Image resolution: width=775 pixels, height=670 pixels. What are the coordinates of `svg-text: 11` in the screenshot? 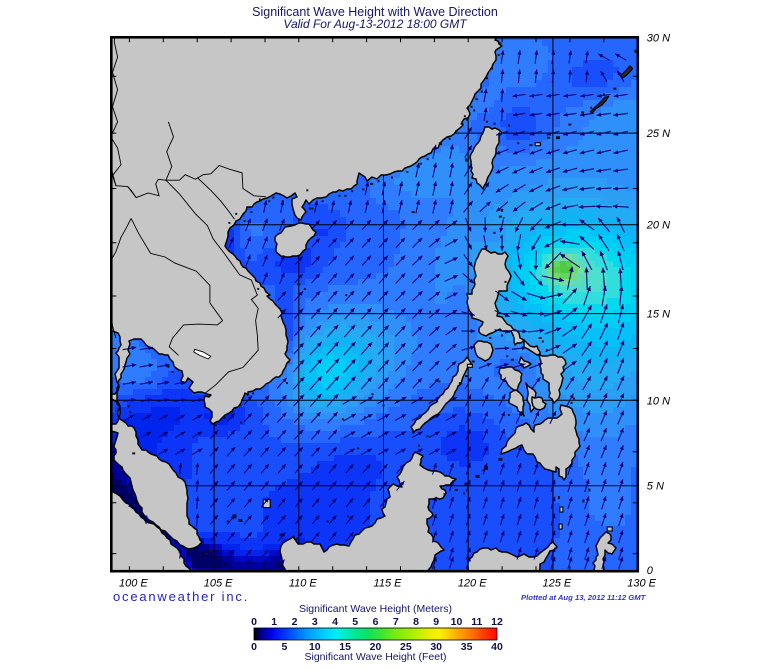 It's located at (476, 622).